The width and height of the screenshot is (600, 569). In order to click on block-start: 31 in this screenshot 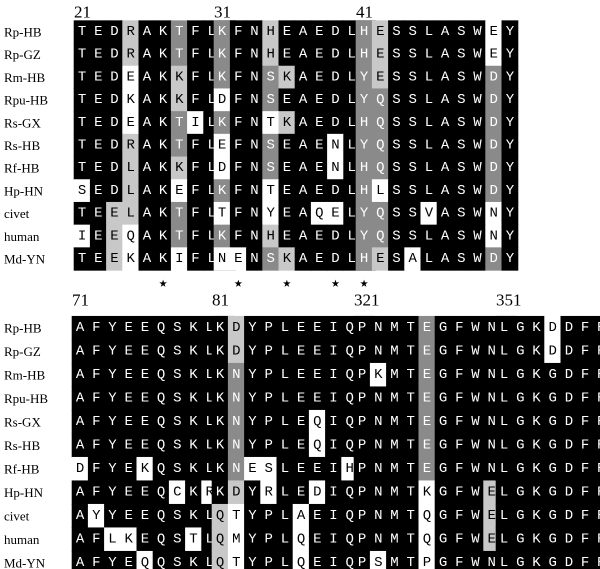, I will do `click(222, 12)`.